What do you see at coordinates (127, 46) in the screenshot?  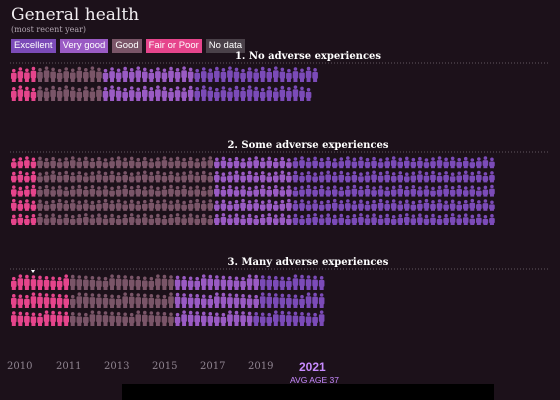 I see `legend-good: Good` at bounding box center [127, 46].